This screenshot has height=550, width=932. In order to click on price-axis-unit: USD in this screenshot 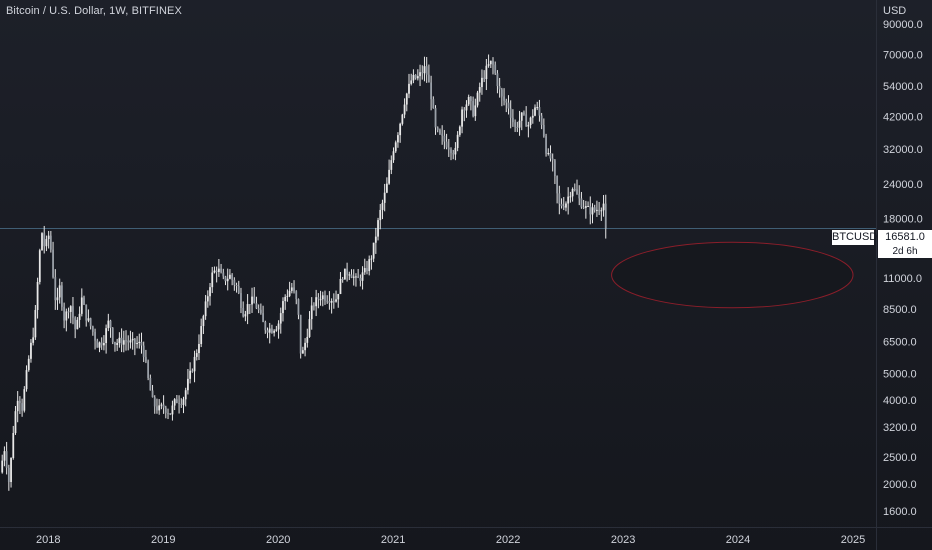, I will do `click(895, 11)`.